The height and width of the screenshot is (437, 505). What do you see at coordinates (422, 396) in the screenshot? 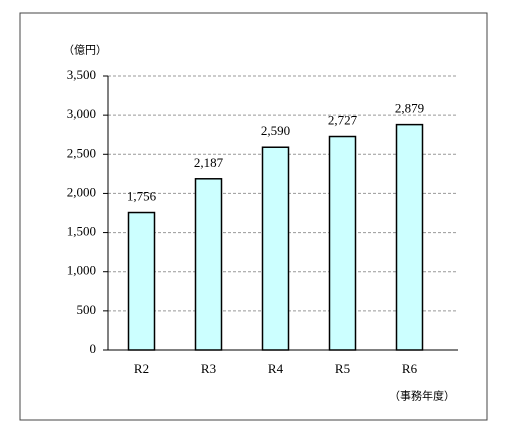
I see `x-axis-label: （事務年度）` at bounding box center [422, 396].